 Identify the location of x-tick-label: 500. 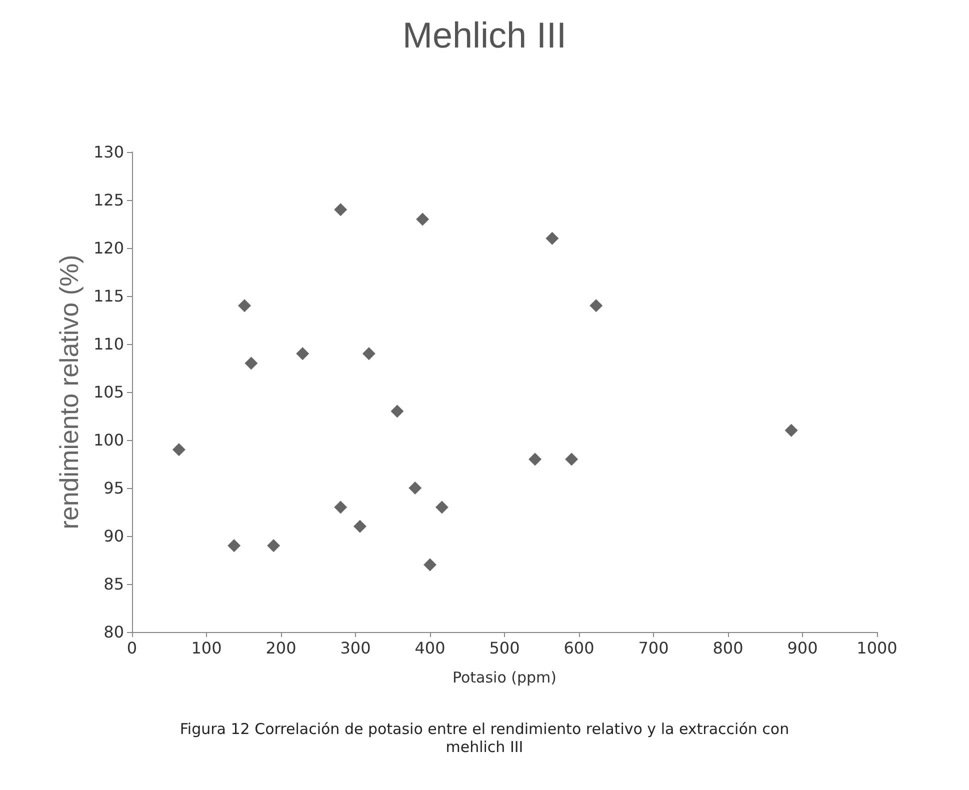
(504, 648).